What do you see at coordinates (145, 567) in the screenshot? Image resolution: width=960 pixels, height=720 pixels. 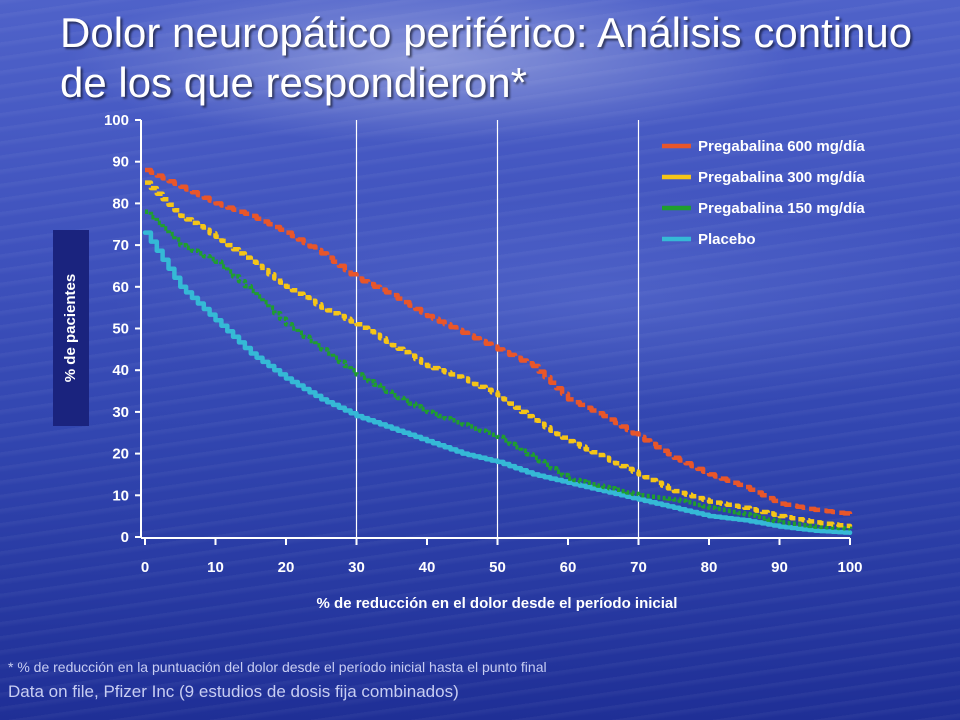 I see `x-tick-label-0: 0` at bounding box center [145, 567].